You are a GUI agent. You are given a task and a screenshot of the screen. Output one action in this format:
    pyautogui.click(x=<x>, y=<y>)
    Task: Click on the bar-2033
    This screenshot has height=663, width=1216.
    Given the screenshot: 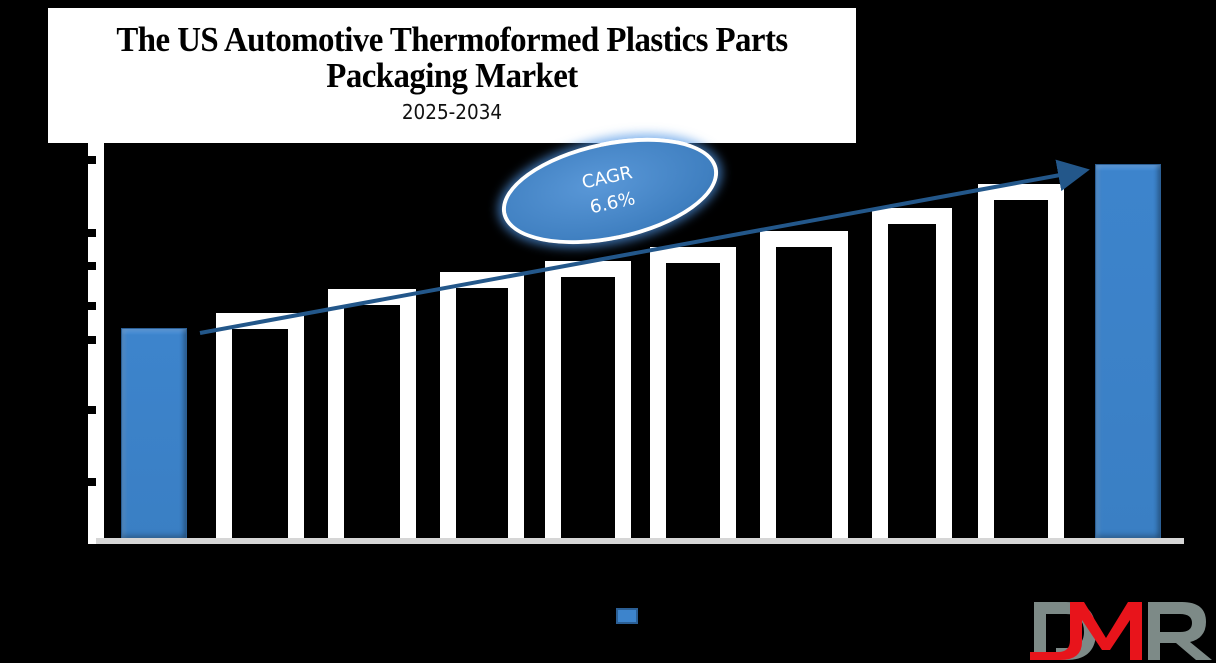 What is the action you would take?
    pyautogui.click(x=1021, y=362)
    